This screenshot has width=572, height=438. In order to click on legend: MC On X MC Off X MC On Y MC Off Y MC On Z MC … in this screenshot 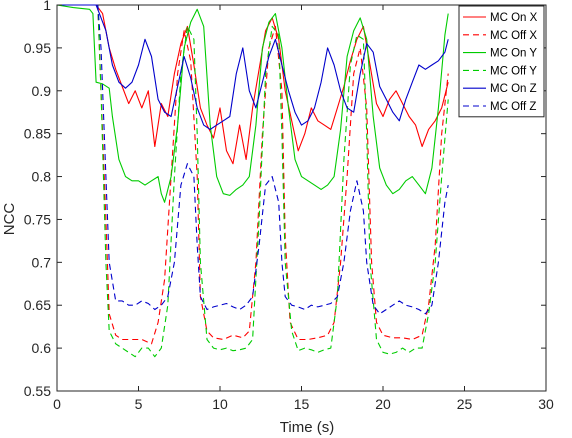, I will do `click(501, 61)`.